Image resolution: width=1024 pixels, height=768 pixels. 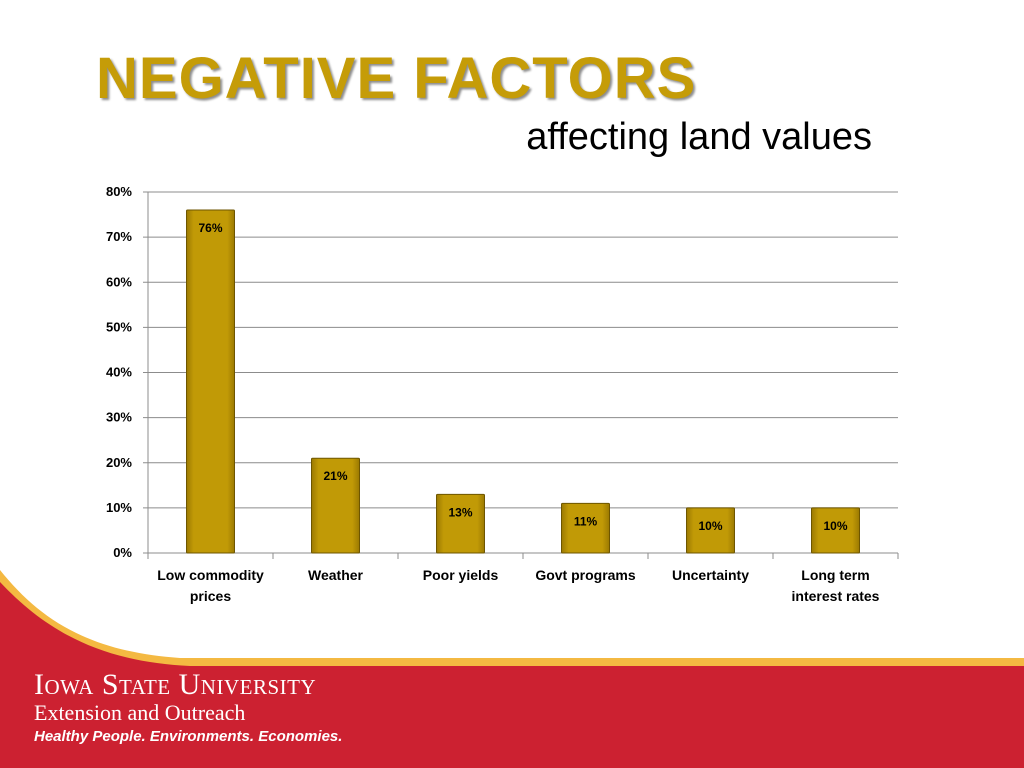 I want to click on x-tick-label-line: interest rates, so click(x=836, y=596).